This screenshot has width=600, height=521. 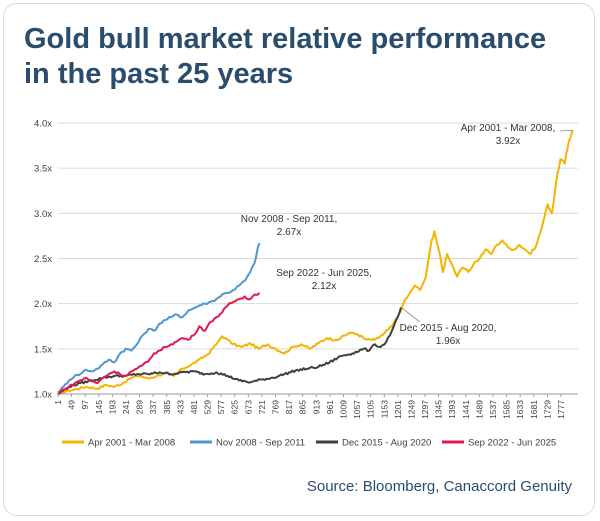 What do you see at coordinates (439, 409) in the screenshot?
I see `x-tick-label: 1345` at bounding box center [439, 409].